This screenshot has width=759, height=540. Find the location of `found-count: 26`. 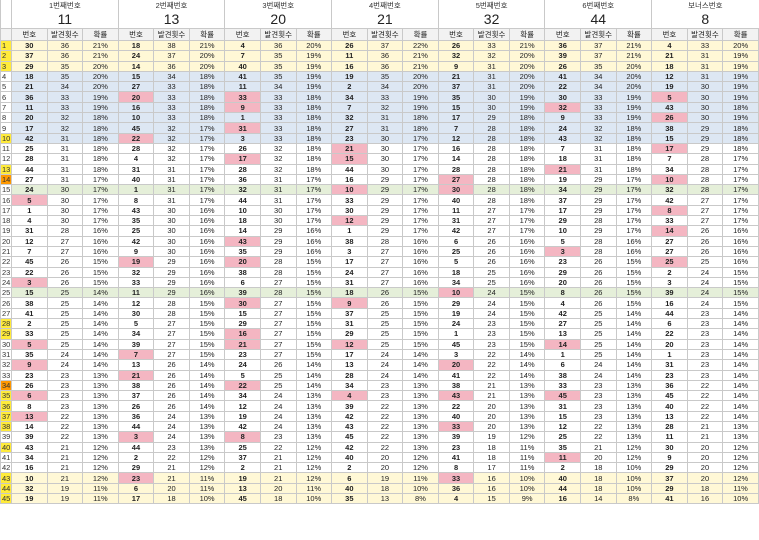

found-count: 26 is located at coordinates (598, 303).